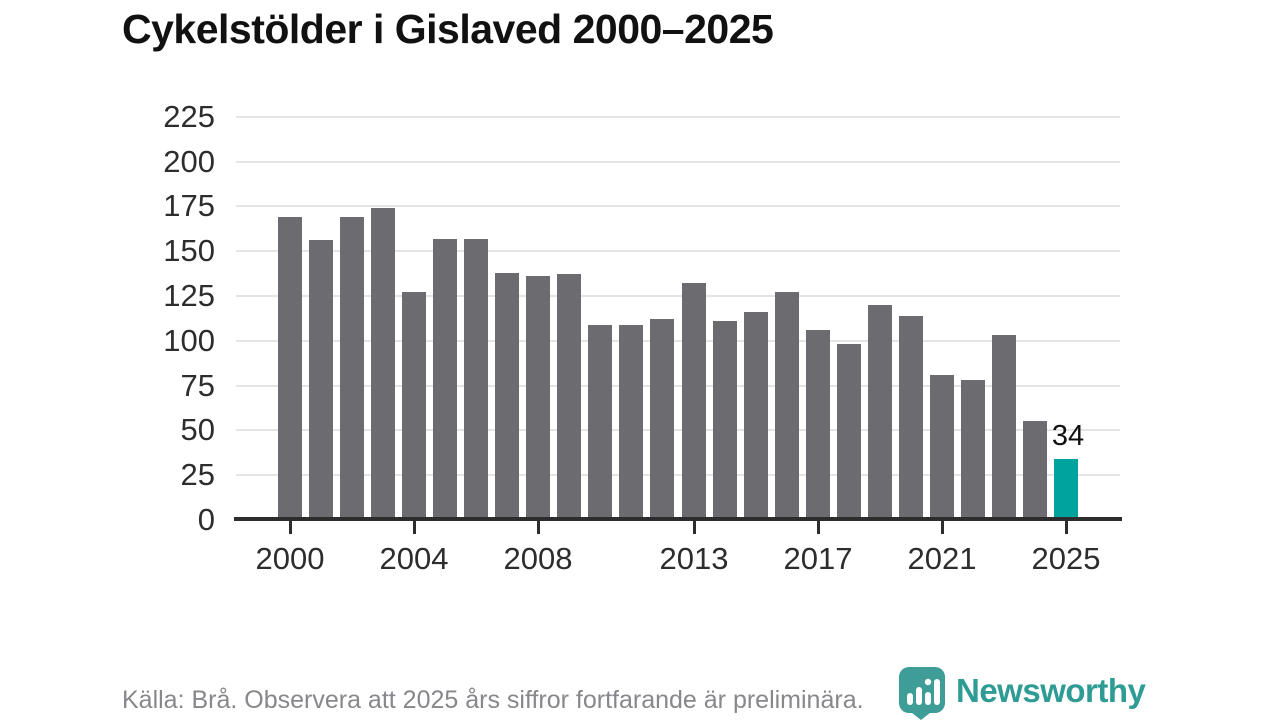 The height and width of the screenshot is (725, 1280). What do you see at coordinates (1035, 470) in the screenshot?
I see `bar-2024` at bounding box center [1035, 470].